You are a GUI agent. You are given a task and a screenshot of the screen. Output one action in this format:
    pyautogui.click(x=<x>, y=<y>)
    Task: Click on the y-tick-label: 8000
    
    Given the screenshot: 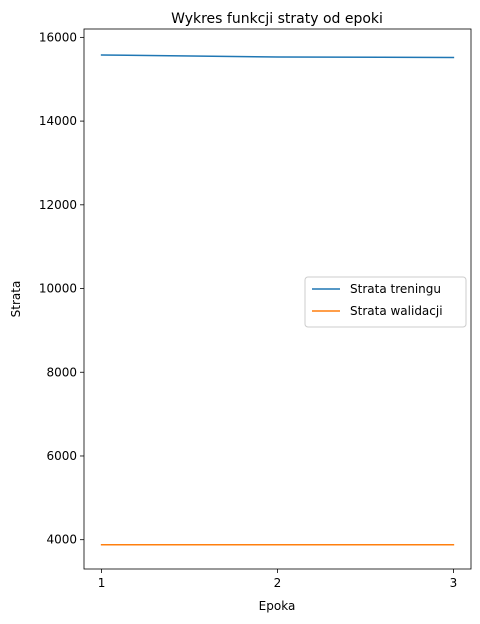 What is the action you would take?
    pyautogui.click(x=61, y=372)
    